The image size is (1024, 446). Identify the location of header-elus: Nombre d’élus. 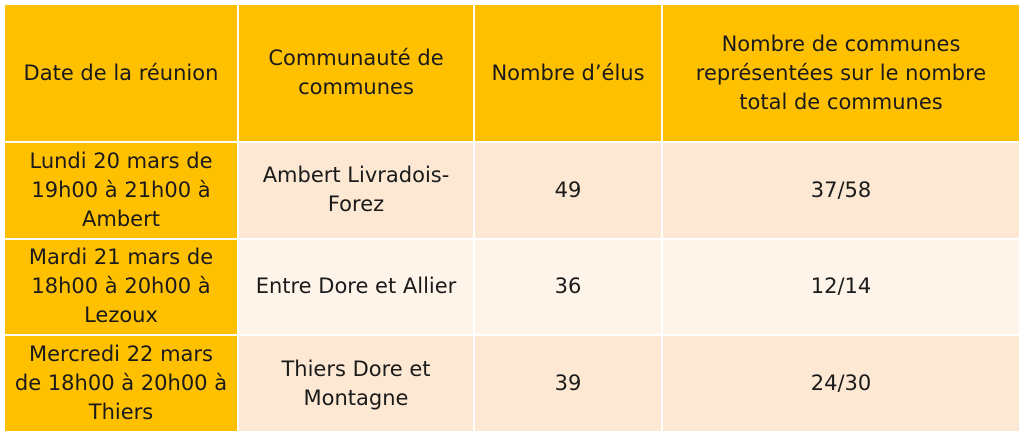
(568, 73).